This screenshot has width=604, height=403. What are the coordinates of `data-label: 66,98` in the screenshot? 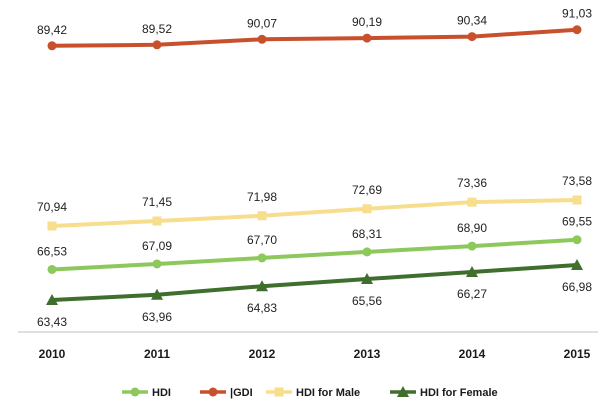 It's located at (577, 287).